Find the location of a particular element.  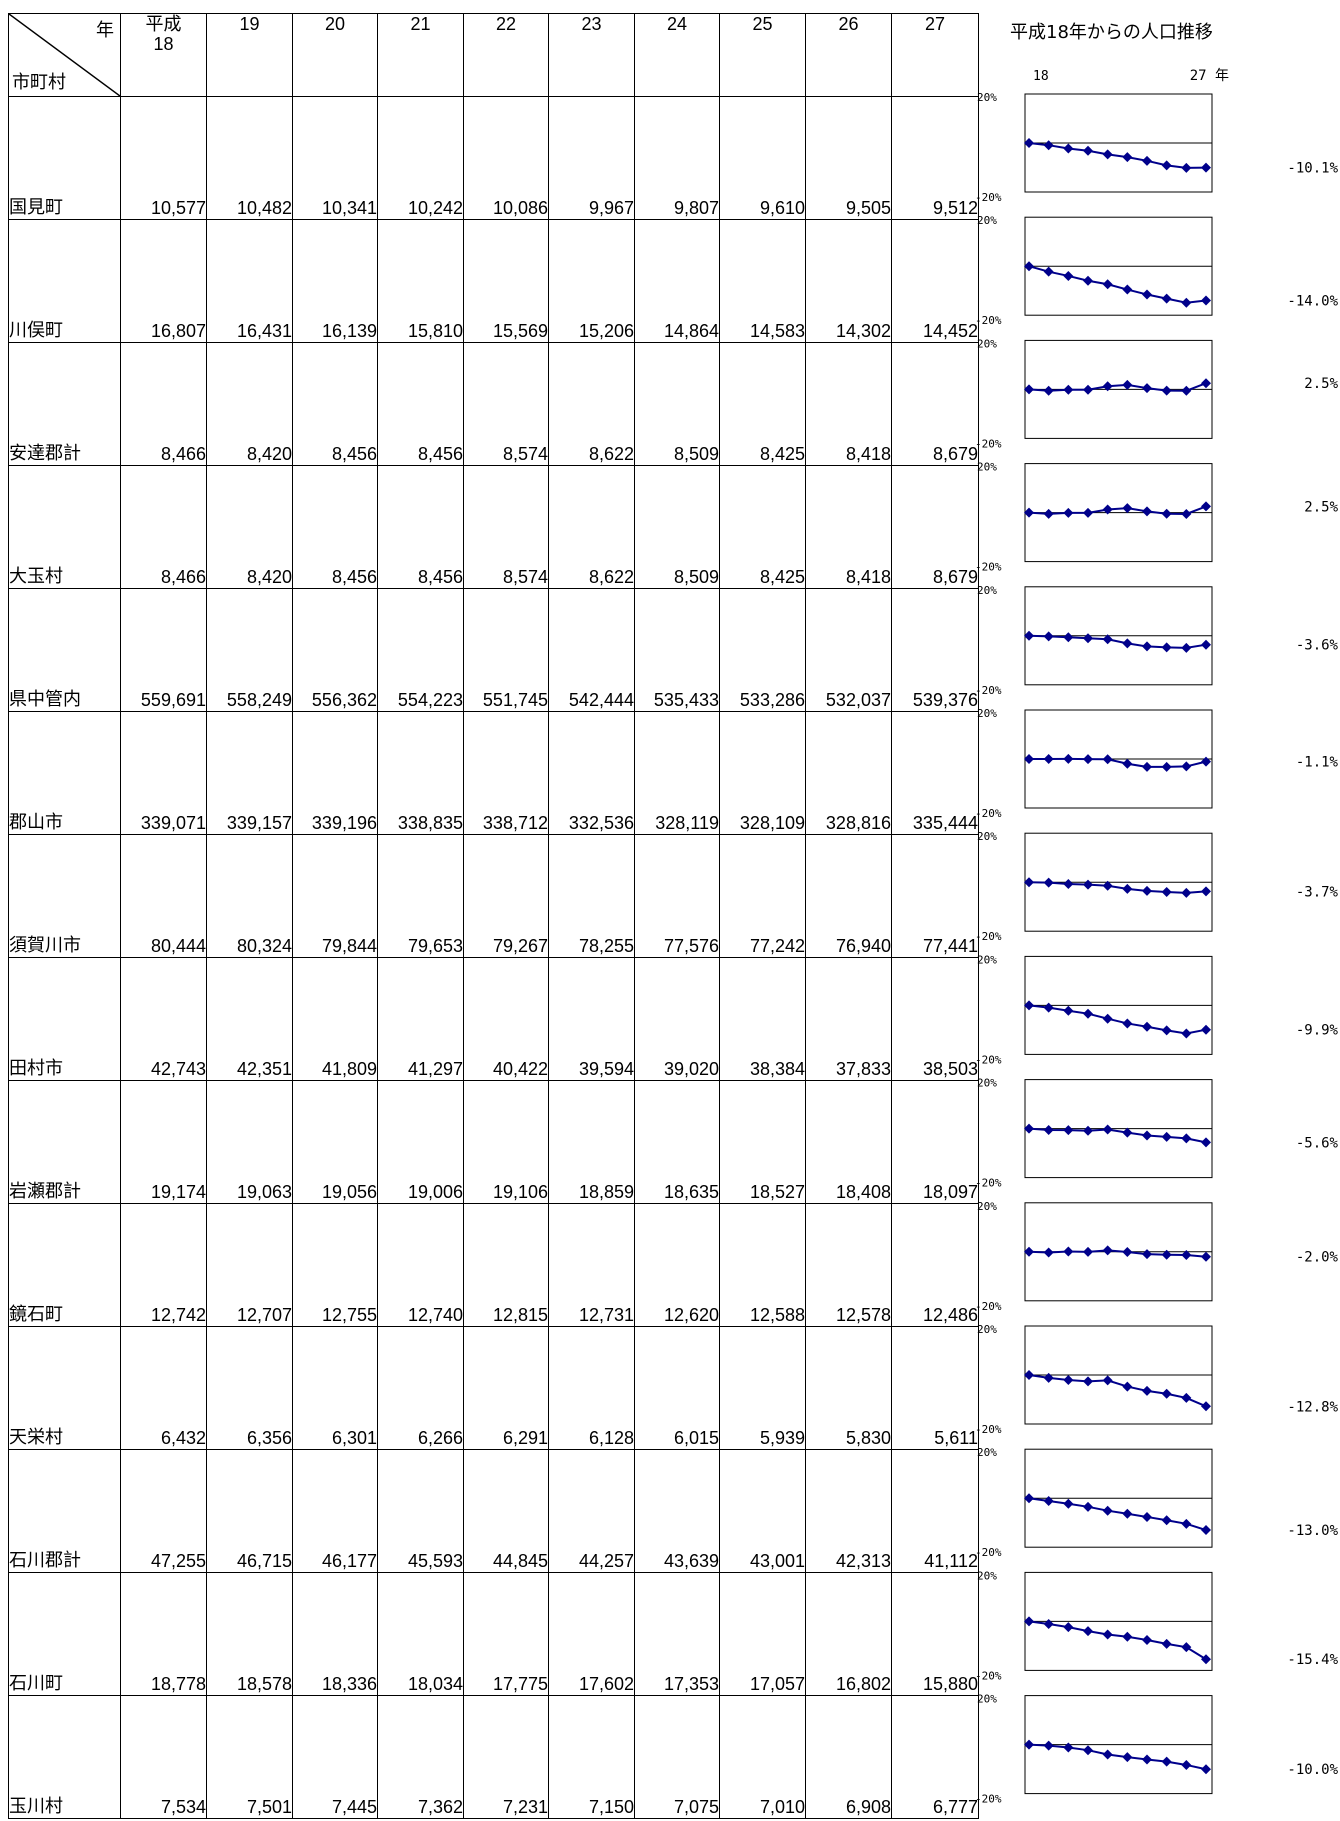

change-label: -14.0% is located at coordinates (1312, 302).